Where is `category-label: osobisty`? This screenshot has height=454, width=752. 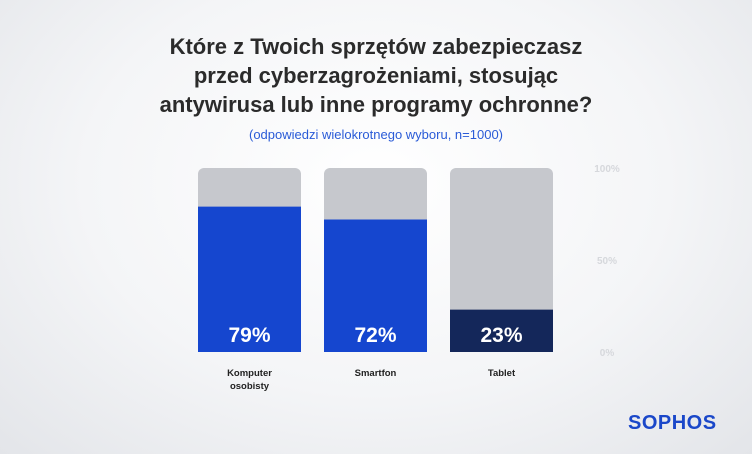 category-label: osobisty is located at coordinates (250, 386).